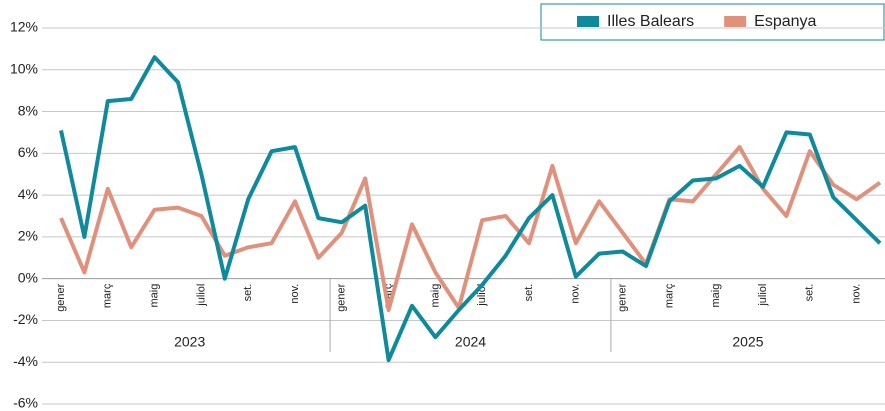 The image size is (885, 411). What do you see at coordinates (470, 342) in the screenshot?
I see `x-group-label: 2024` at bounding box center [470, 342].